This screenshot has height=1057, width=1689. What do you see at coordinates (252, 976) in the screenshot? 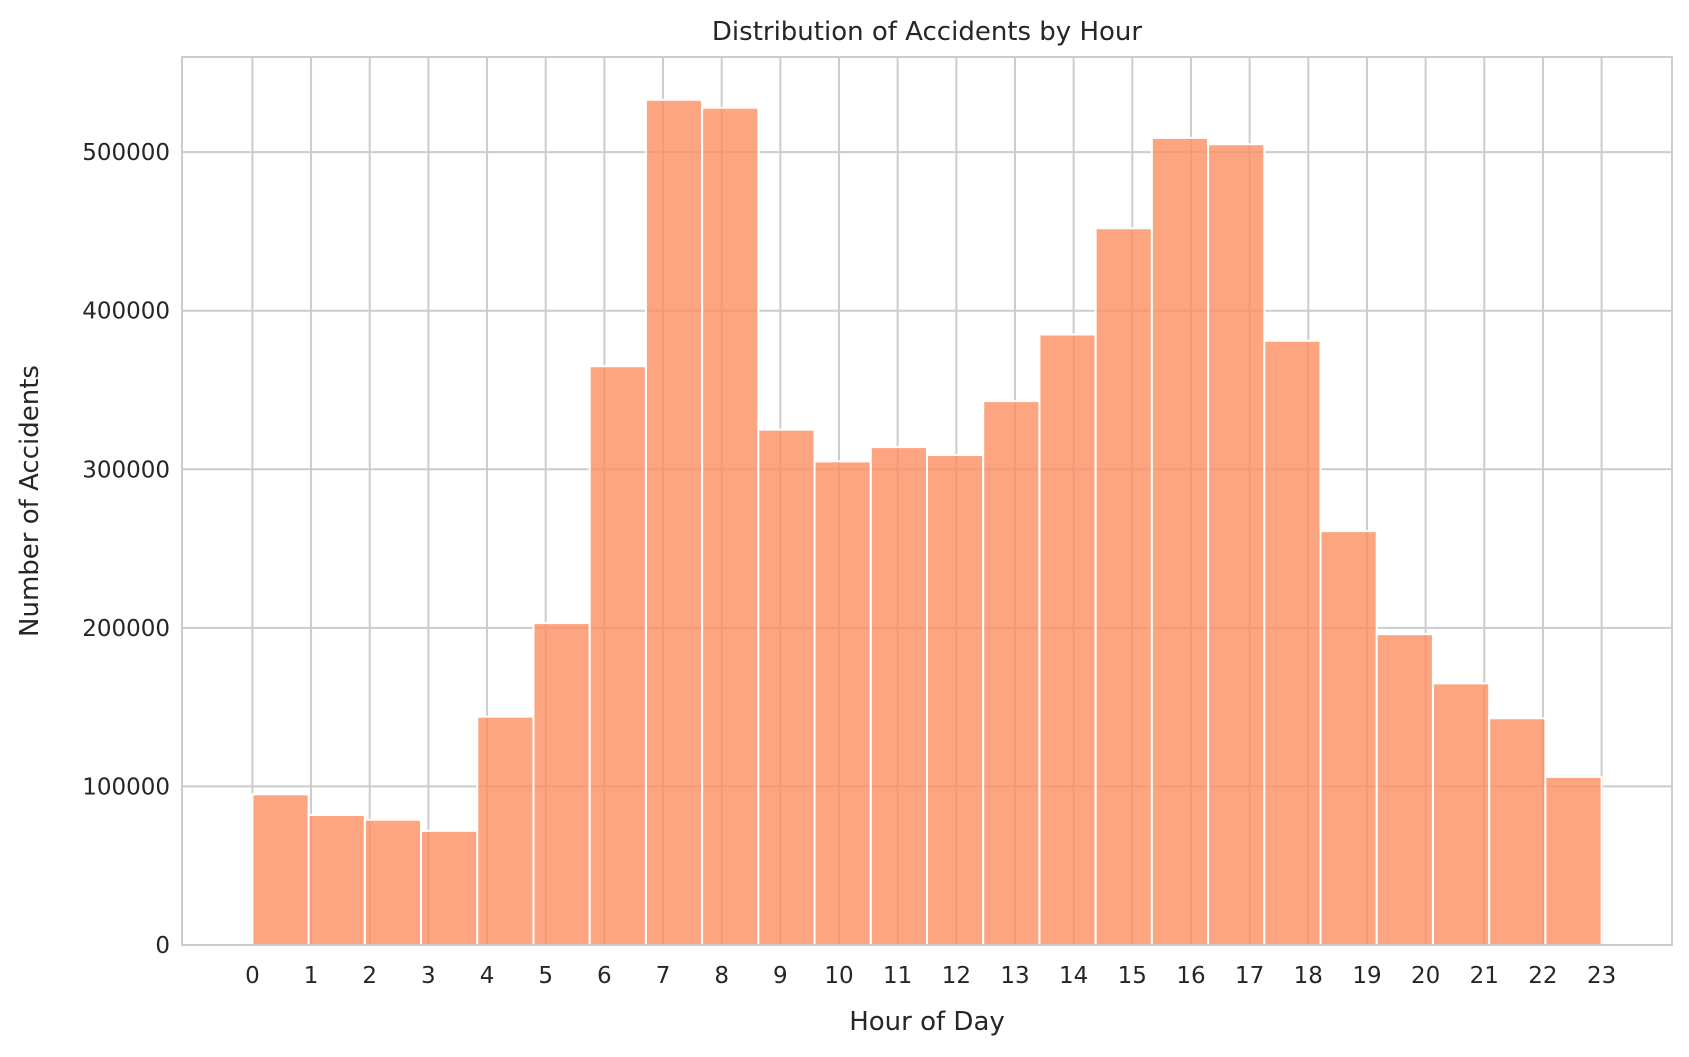
I see `x-tick-label: 0` at bounding box center [252, 976].